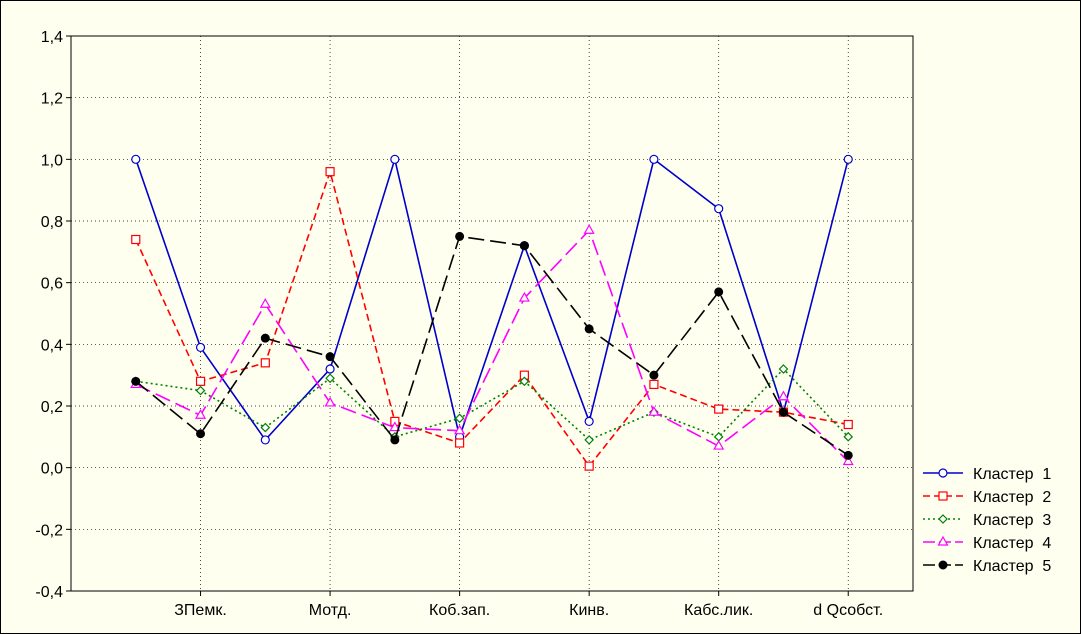  What do you see at coordinates (330, 610) in the screenshot?
I see `x-tick-label: Мотд.` at bounding box center [330, 610].